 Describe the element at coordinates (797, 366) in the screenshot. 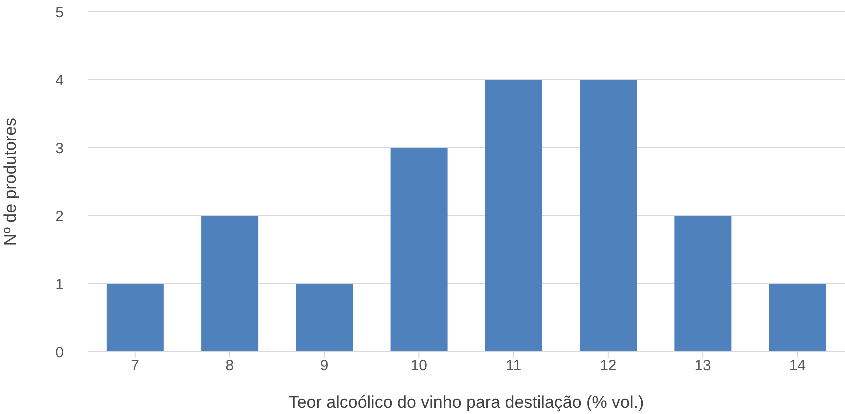

I see `x-tick-label: 14` at that location.